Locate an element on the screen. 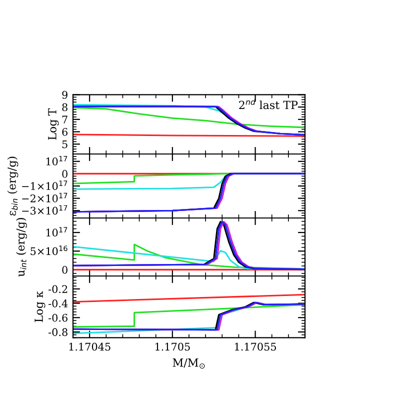 This screenshot has width=399, height=399. y-tick-label: −1×10$^{17}$ is located at coordinates (45, 185).